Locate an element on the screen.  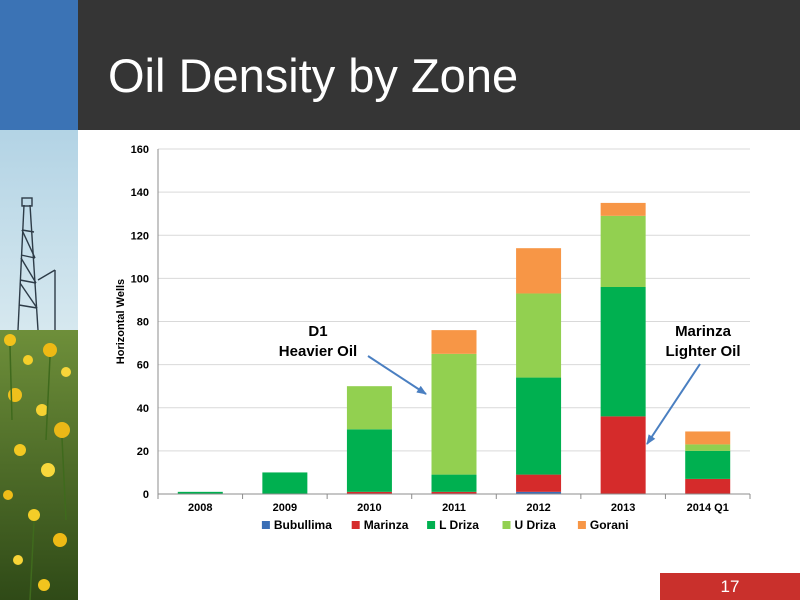
annotation-arrow-marinza is located at coordinates (673, 404).